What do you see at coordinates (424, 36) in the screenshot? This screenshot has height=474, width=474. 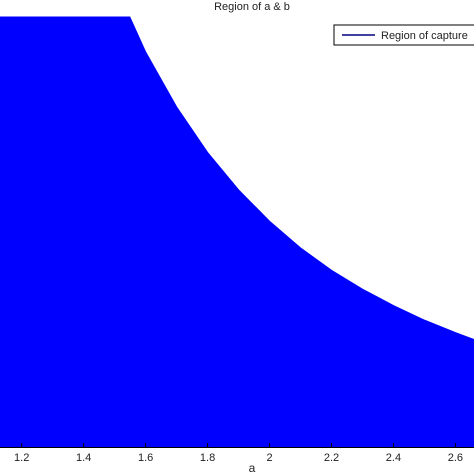 I see `legend-entry-region-of-capture: Region of capture` at bounding box center [424, 36].